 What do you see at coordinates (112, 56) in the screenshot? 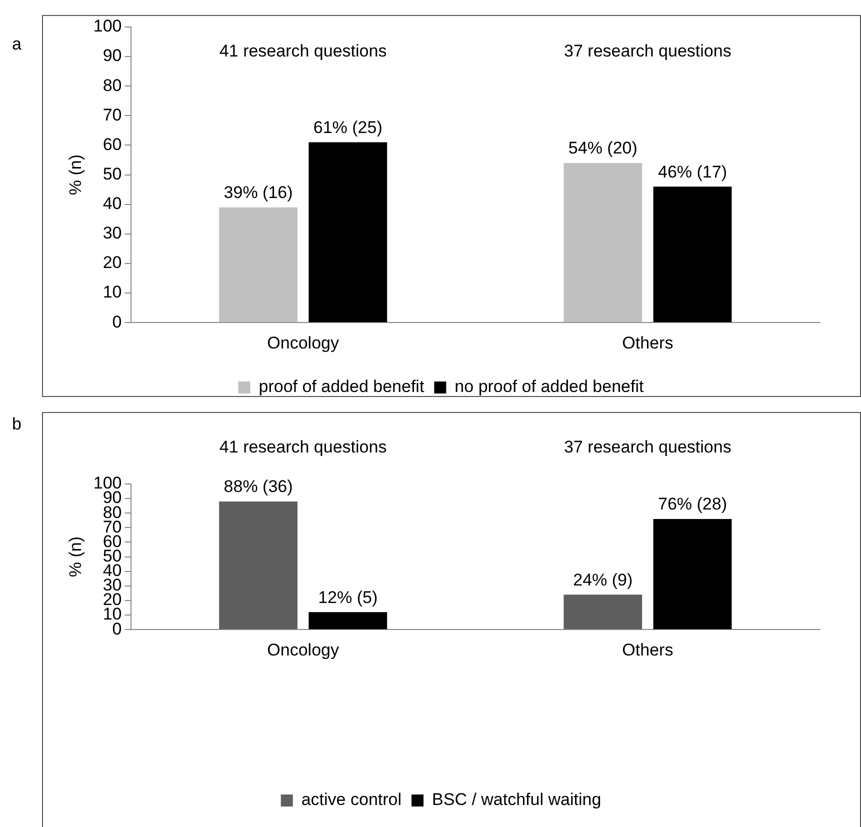
I see `y-tick-label: 90` at bounding box center [112, 56].